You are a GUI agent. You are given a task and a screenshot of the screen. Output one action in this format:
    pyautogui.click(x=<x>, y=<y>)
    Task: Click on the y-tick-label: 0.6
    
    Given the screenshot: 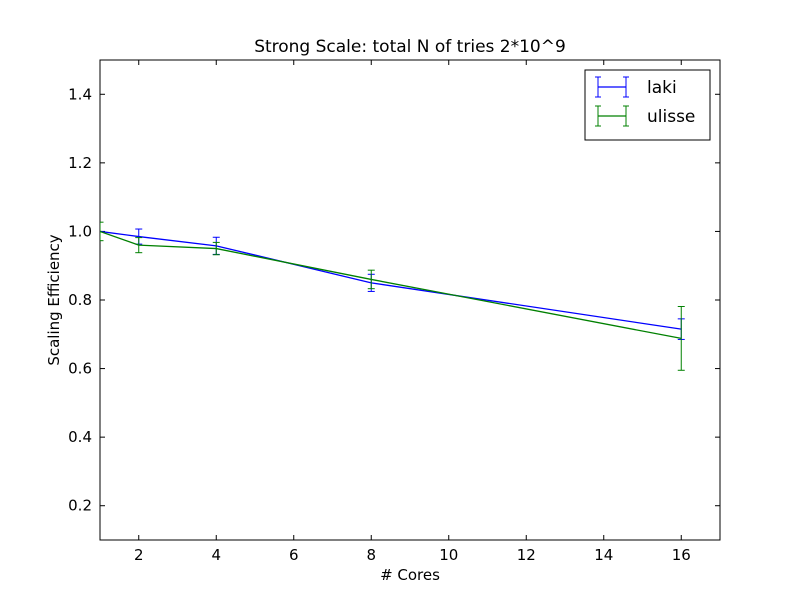 What is the action you would take?
    pyautogui.click(x=80, y=369)
    